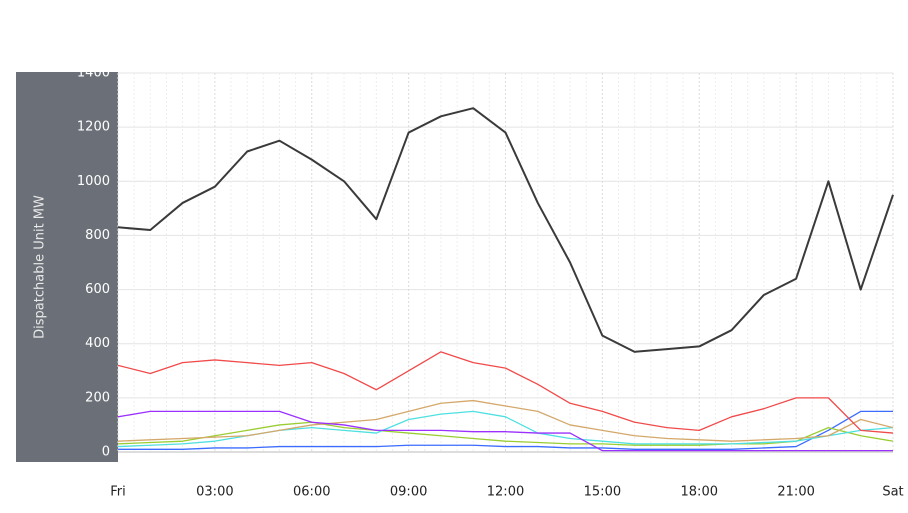 The height and width of the screenshot is (513, 908). Describe the element at coordinates (93, 181) in the screenshot. I see `y-tick-label: 1000` at that location.